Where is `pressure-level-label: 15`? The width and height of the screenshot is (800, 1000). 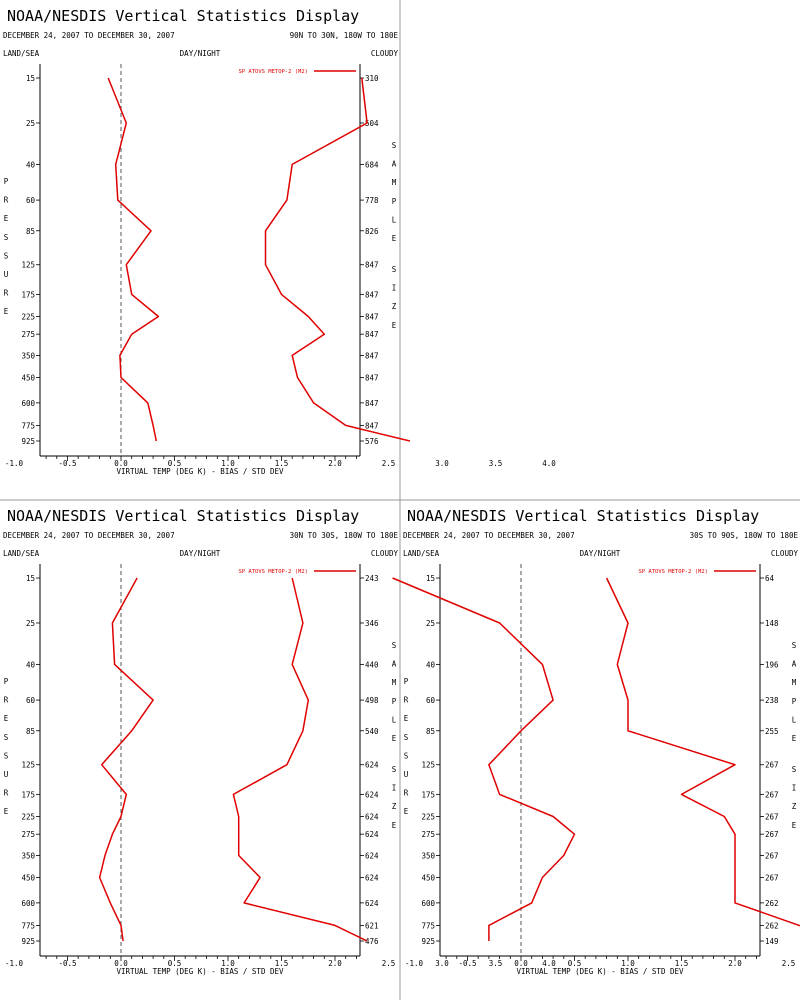 pressure-level-label: 15 is located at coordinates (30, 78).